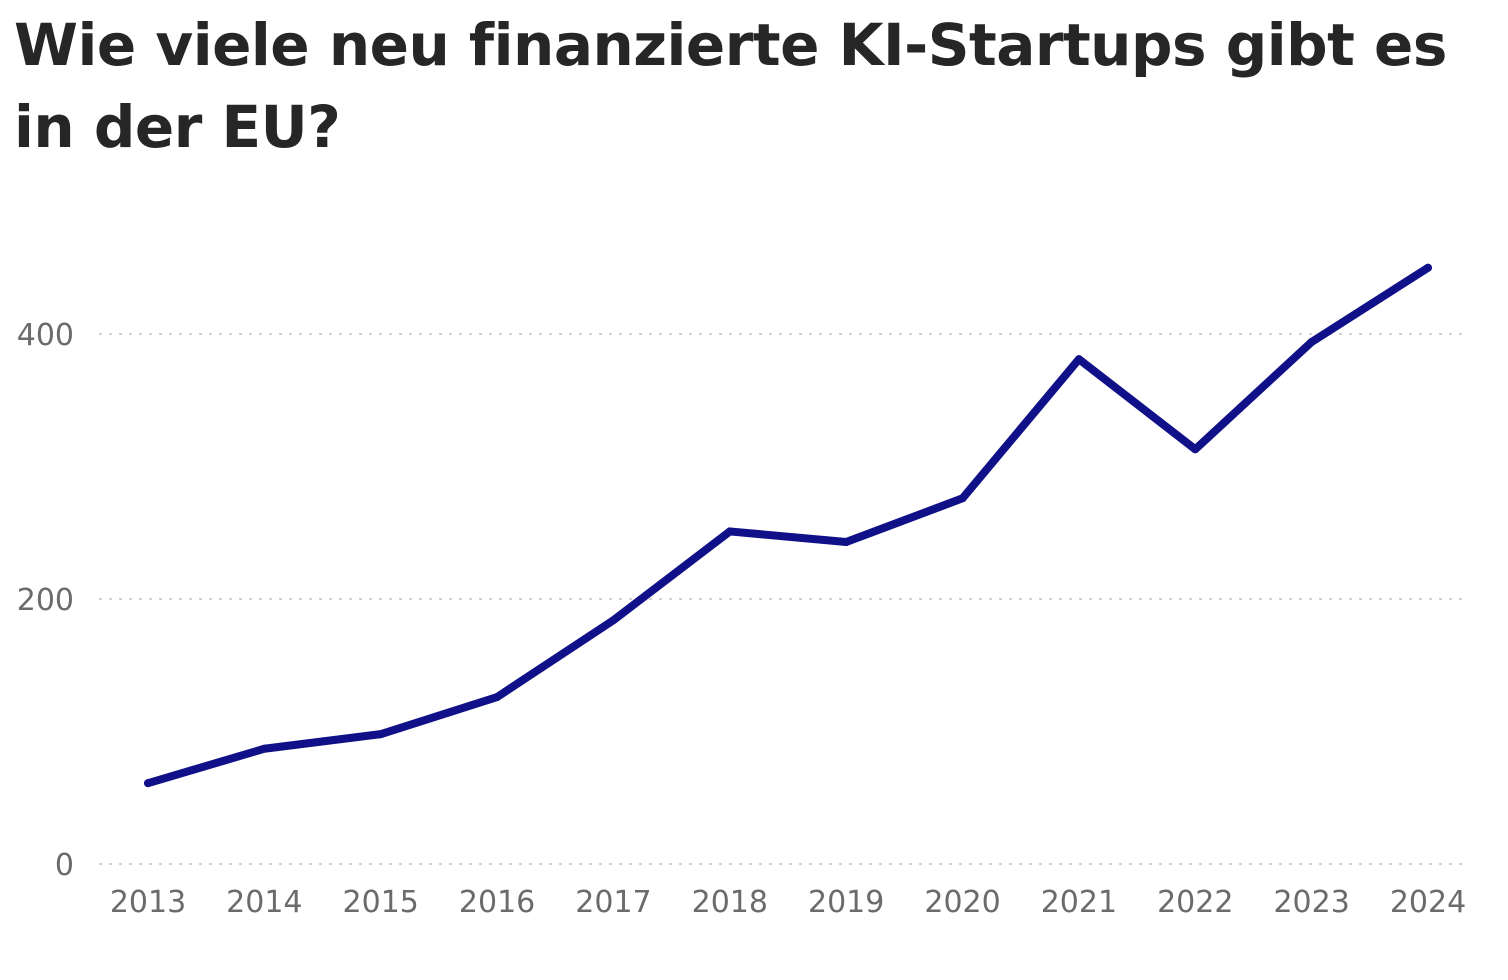  Describe the element at coordinates (729, 531) in the screenshot. I see `data-point-2018` at that location.